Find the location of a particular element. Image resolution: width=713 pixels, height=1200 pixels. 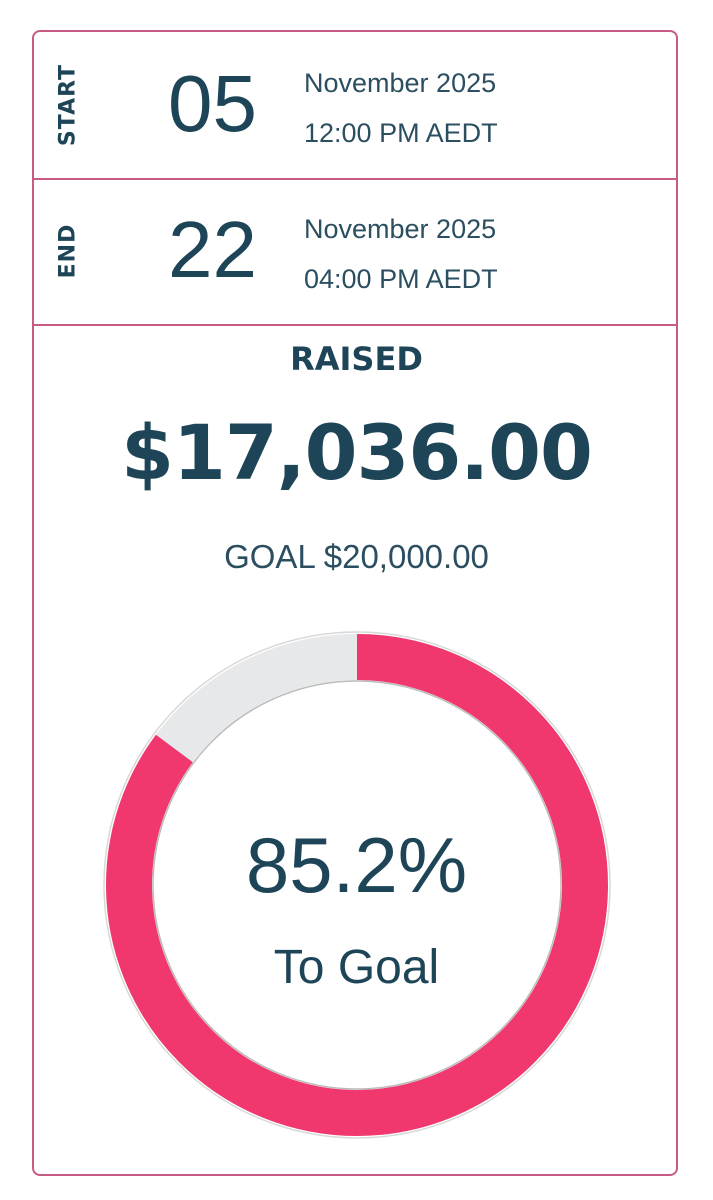

start-time: 12:00 PM AEDT is located at coordinates (401, 133).